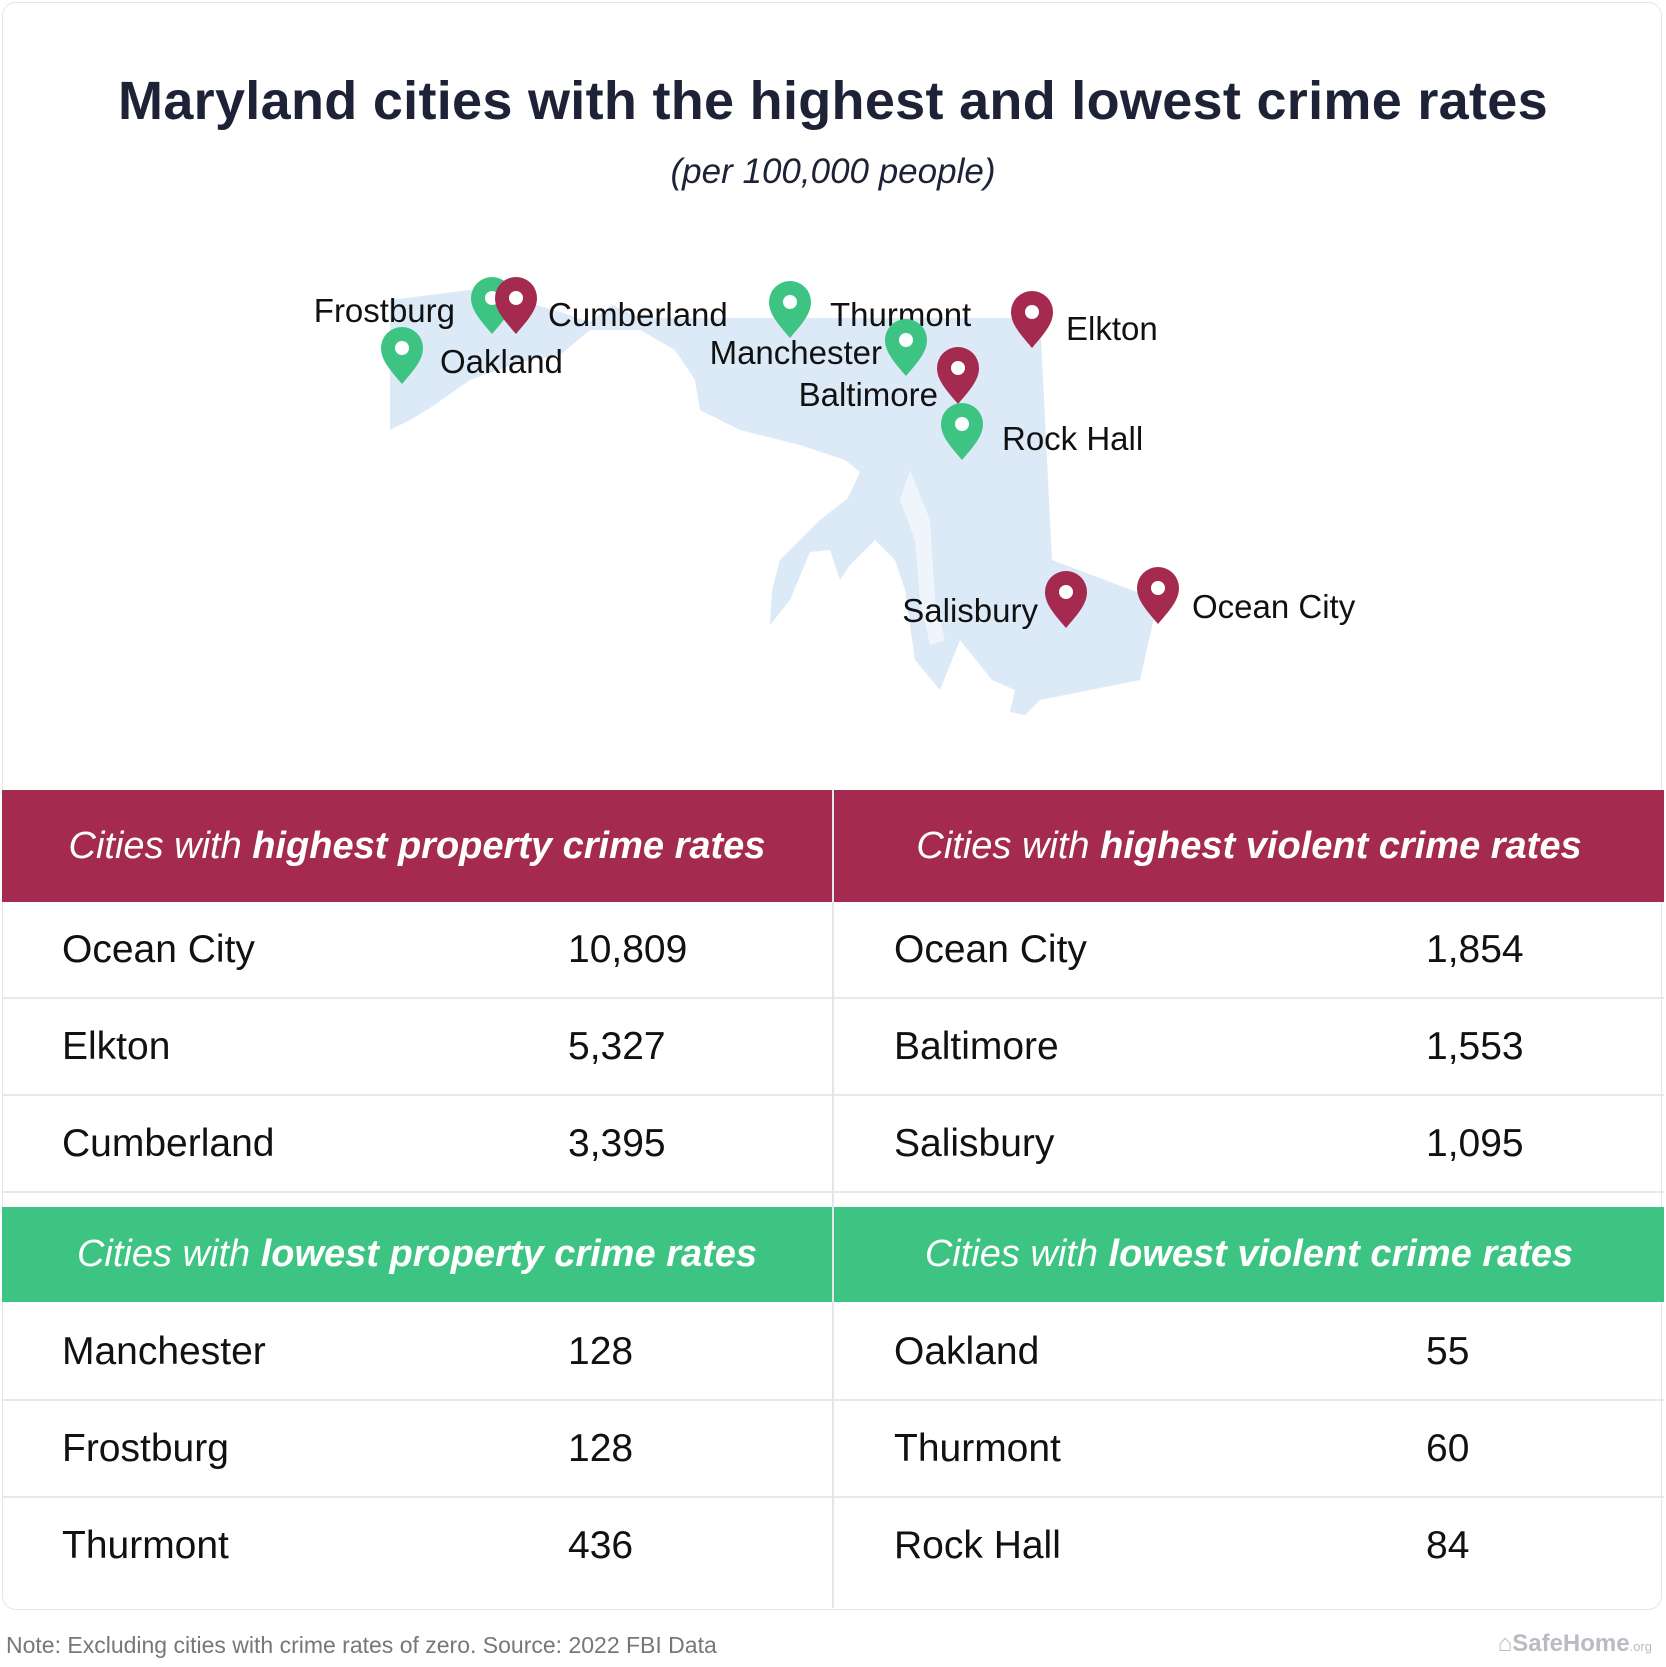 The image size is (1666, 1667). Describe the element at coordinates (1475, 1143) in the screenshot. I see `crime-rate: 1,095` at that location.